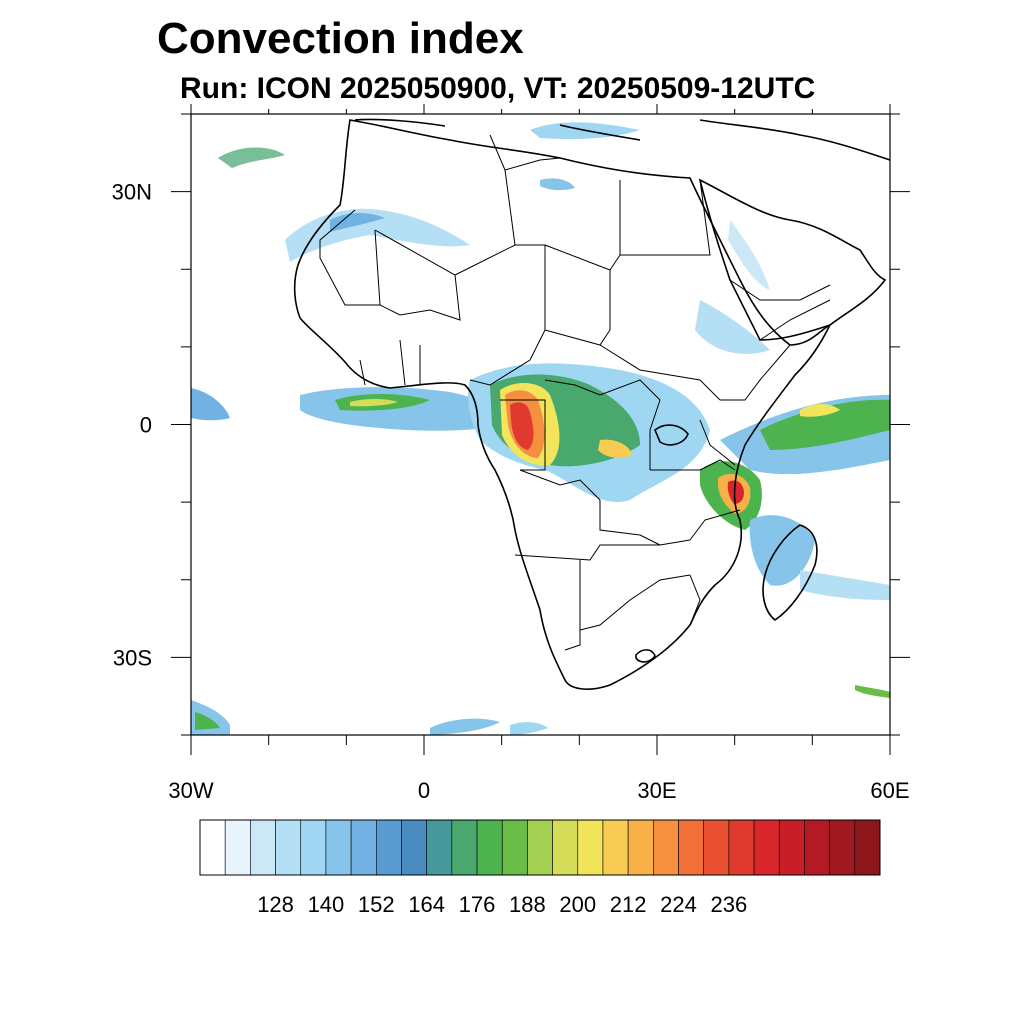 The width and height of the screenshot is (1024, 1024). I want to click on lat-tick-label: 30N, so click(132, 192).